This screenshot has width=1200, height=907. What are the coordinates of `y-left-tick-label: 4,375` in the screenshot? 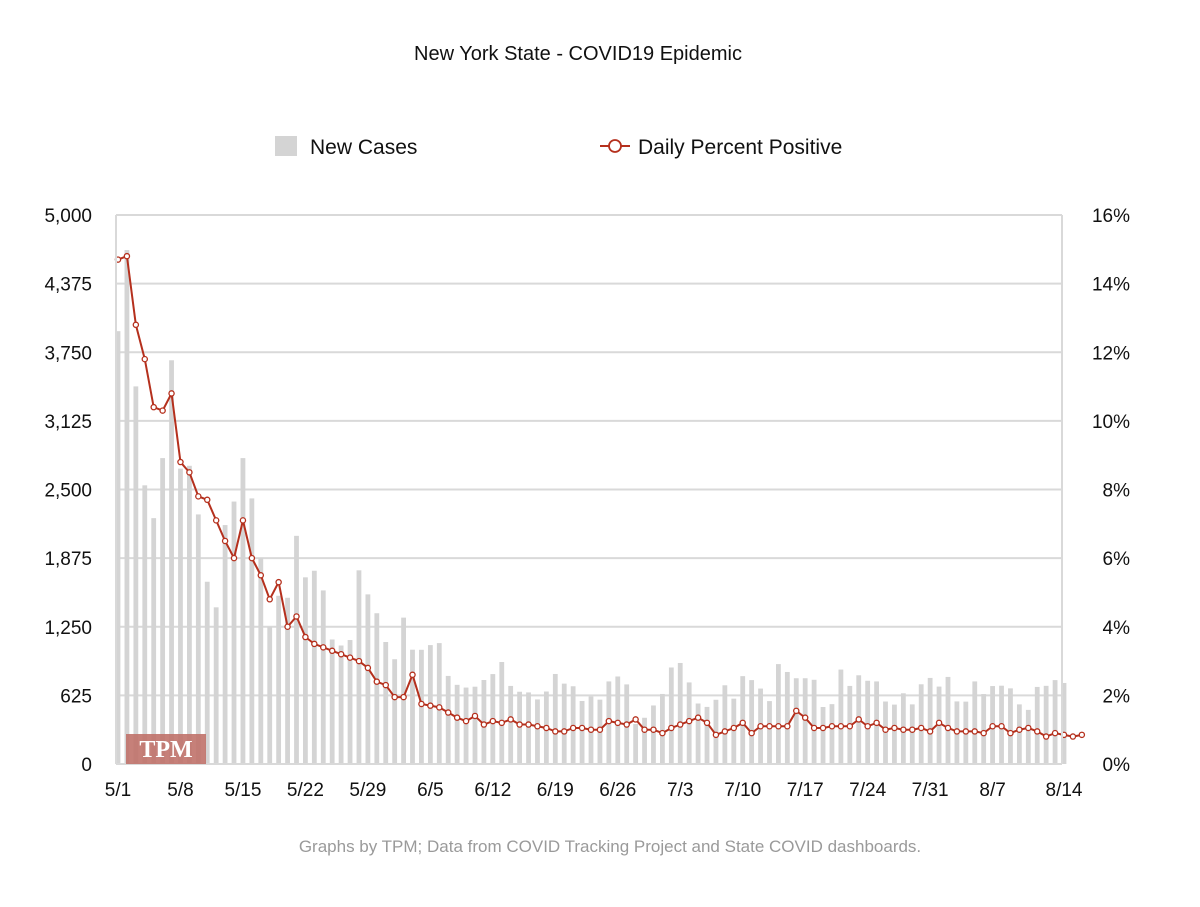 It's located at (68, 285).